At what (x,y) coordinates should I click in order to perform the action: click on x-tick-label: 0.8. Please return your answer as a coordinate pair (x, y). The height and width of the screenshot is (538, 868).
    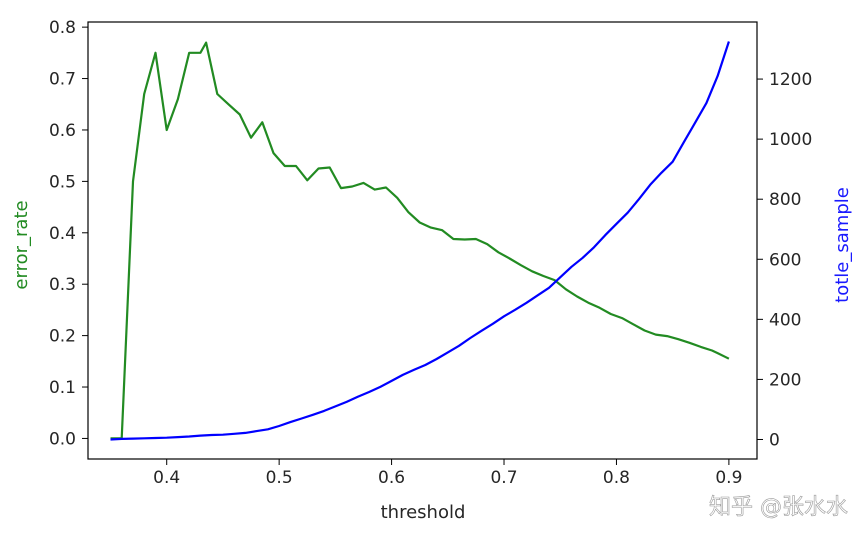
    Looking at the image, I should click on (616, 478).